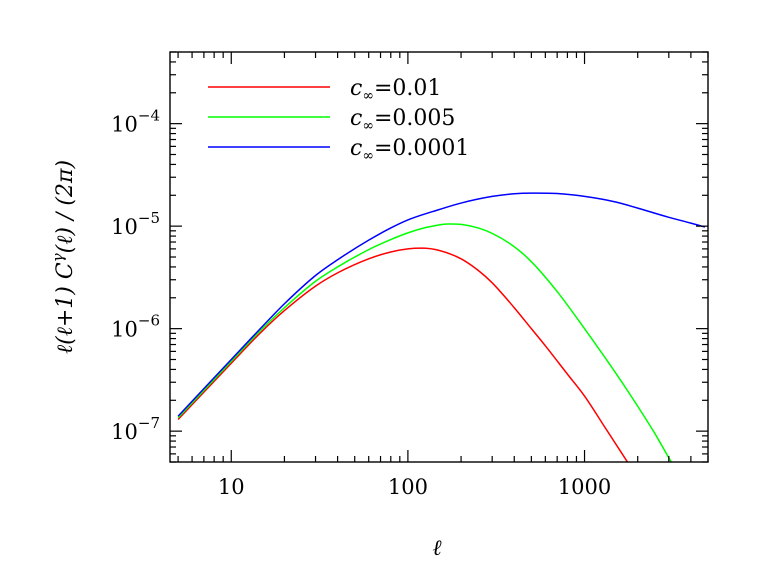 This screenshot has height=569, width=758. Describe the element at coordinates (135, 327) in the screenshot. I see `y-tick-label: 10⁻⁶` at that location.